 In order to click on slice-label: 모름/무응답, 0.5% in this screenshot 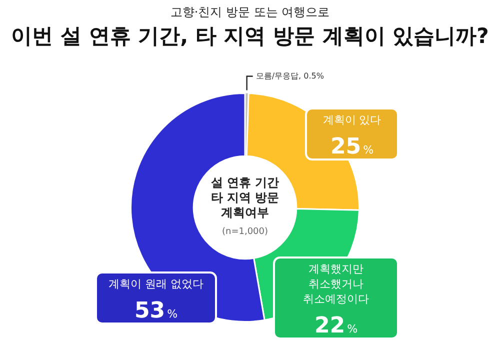, I will do `click(290, 75)`.